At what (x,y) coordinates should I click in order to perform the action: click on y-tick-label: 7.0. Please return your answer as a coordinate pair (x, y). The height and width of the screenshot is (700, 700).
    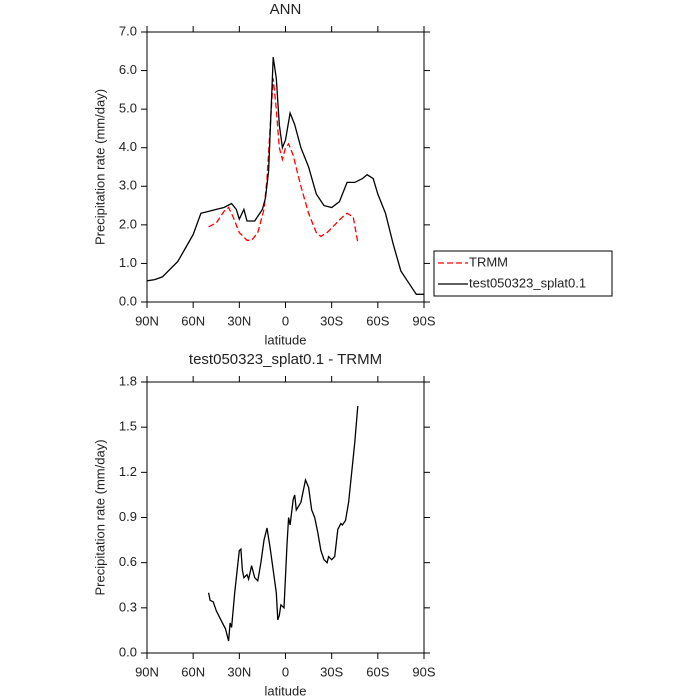
    Looking at the image, I should click on (128, 30).